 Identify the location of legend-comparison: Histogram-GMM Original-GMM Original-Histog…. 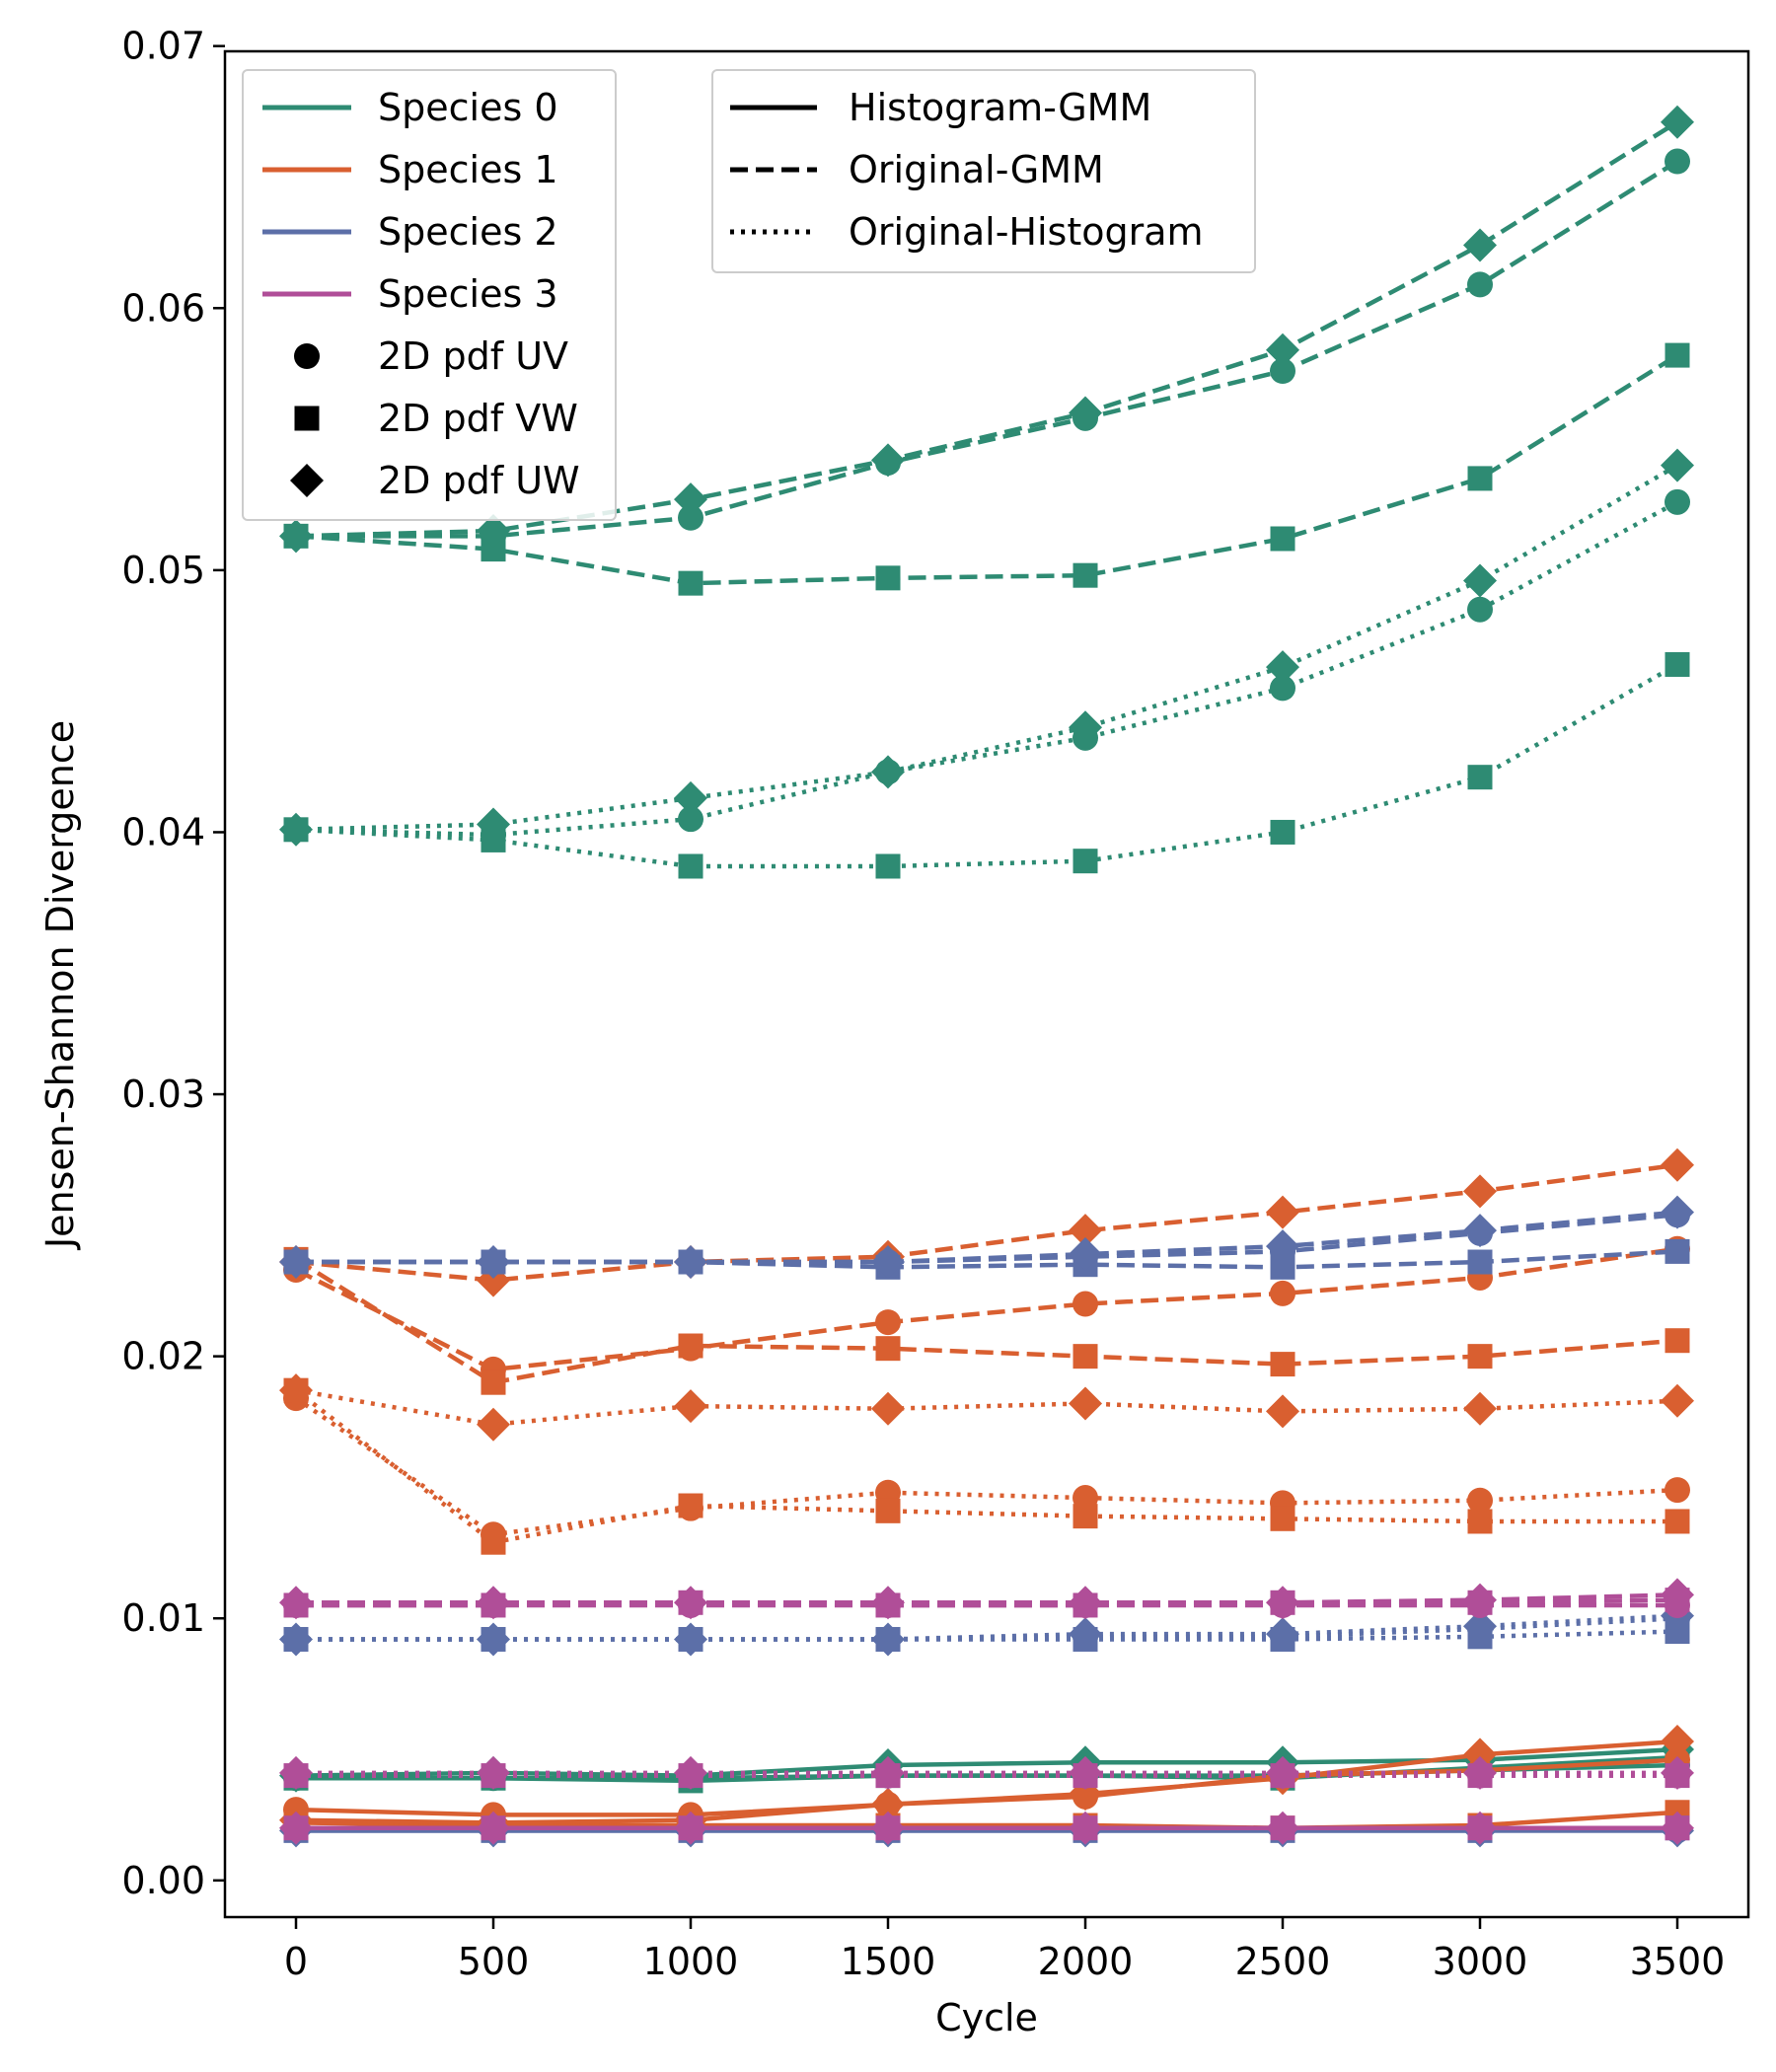
(984, 171).